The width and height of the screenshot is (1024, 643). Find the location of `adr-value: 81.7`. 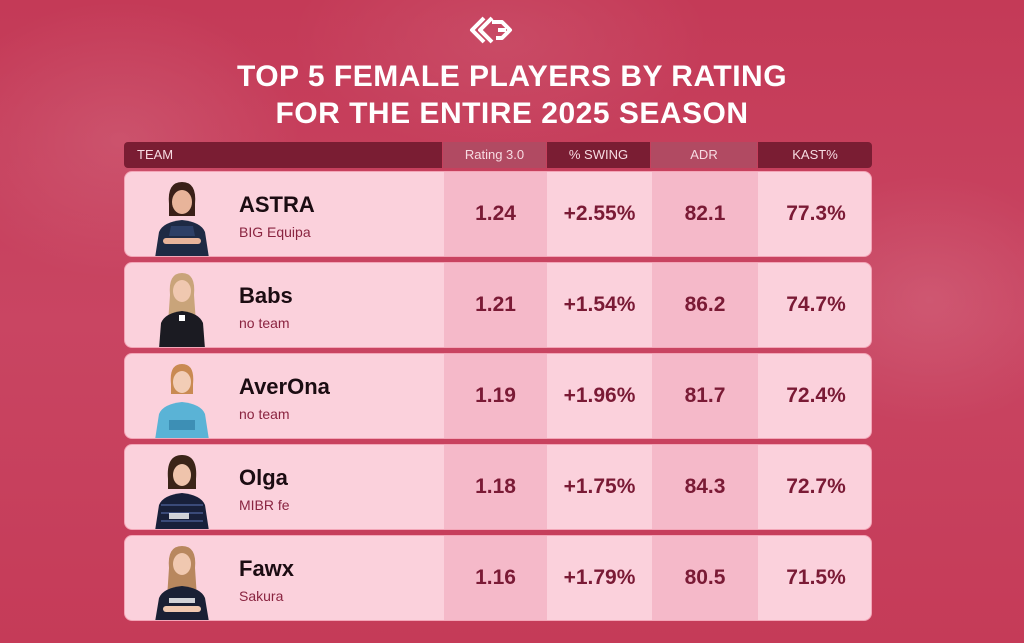

adr-value: 81.7 is located at coordinates (705, 395).